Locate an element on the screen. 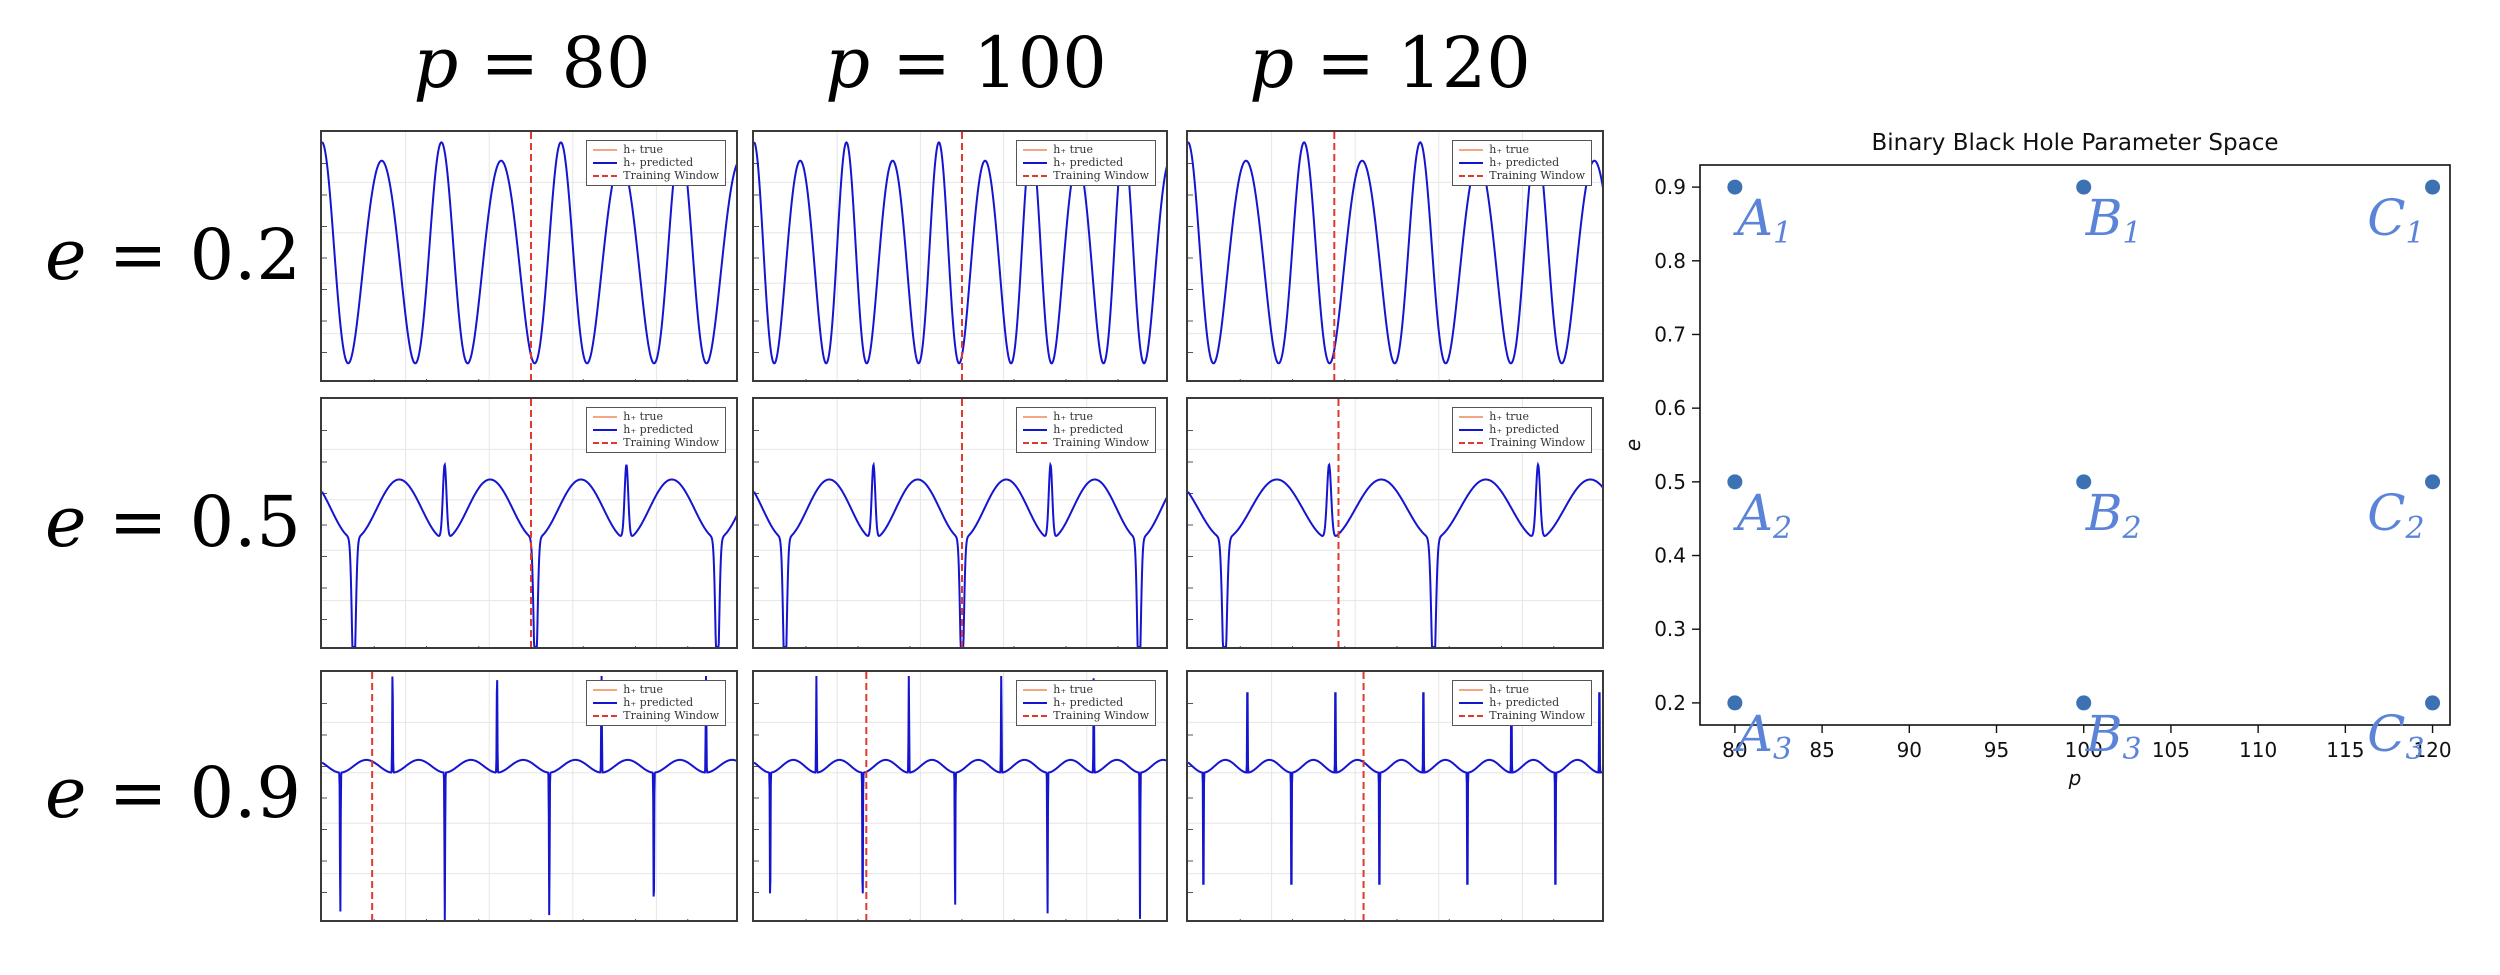  row-header-e05: e = 0.5 is located at coordinates (173, 522).